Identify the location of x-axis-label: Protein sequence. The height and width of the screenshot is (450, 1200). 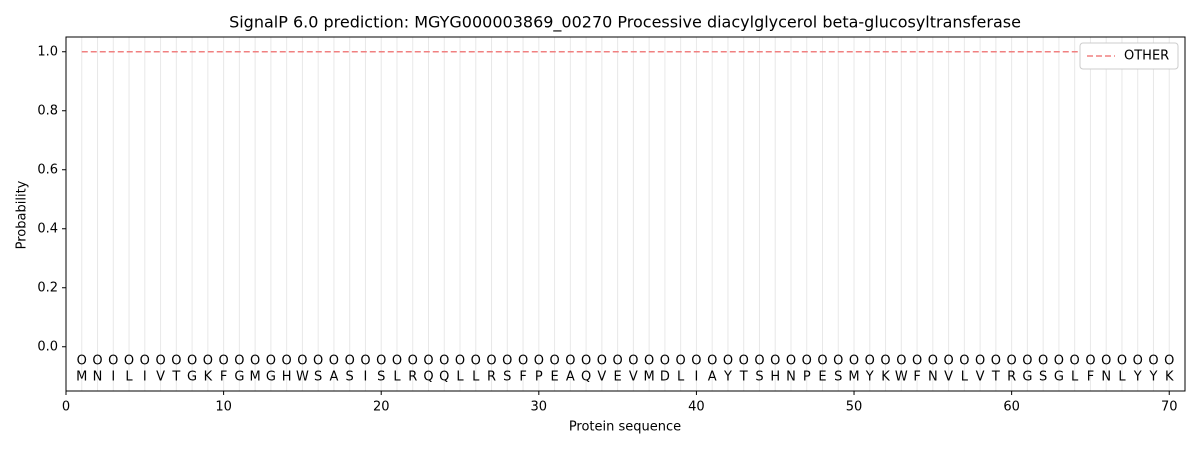
(625, 427).